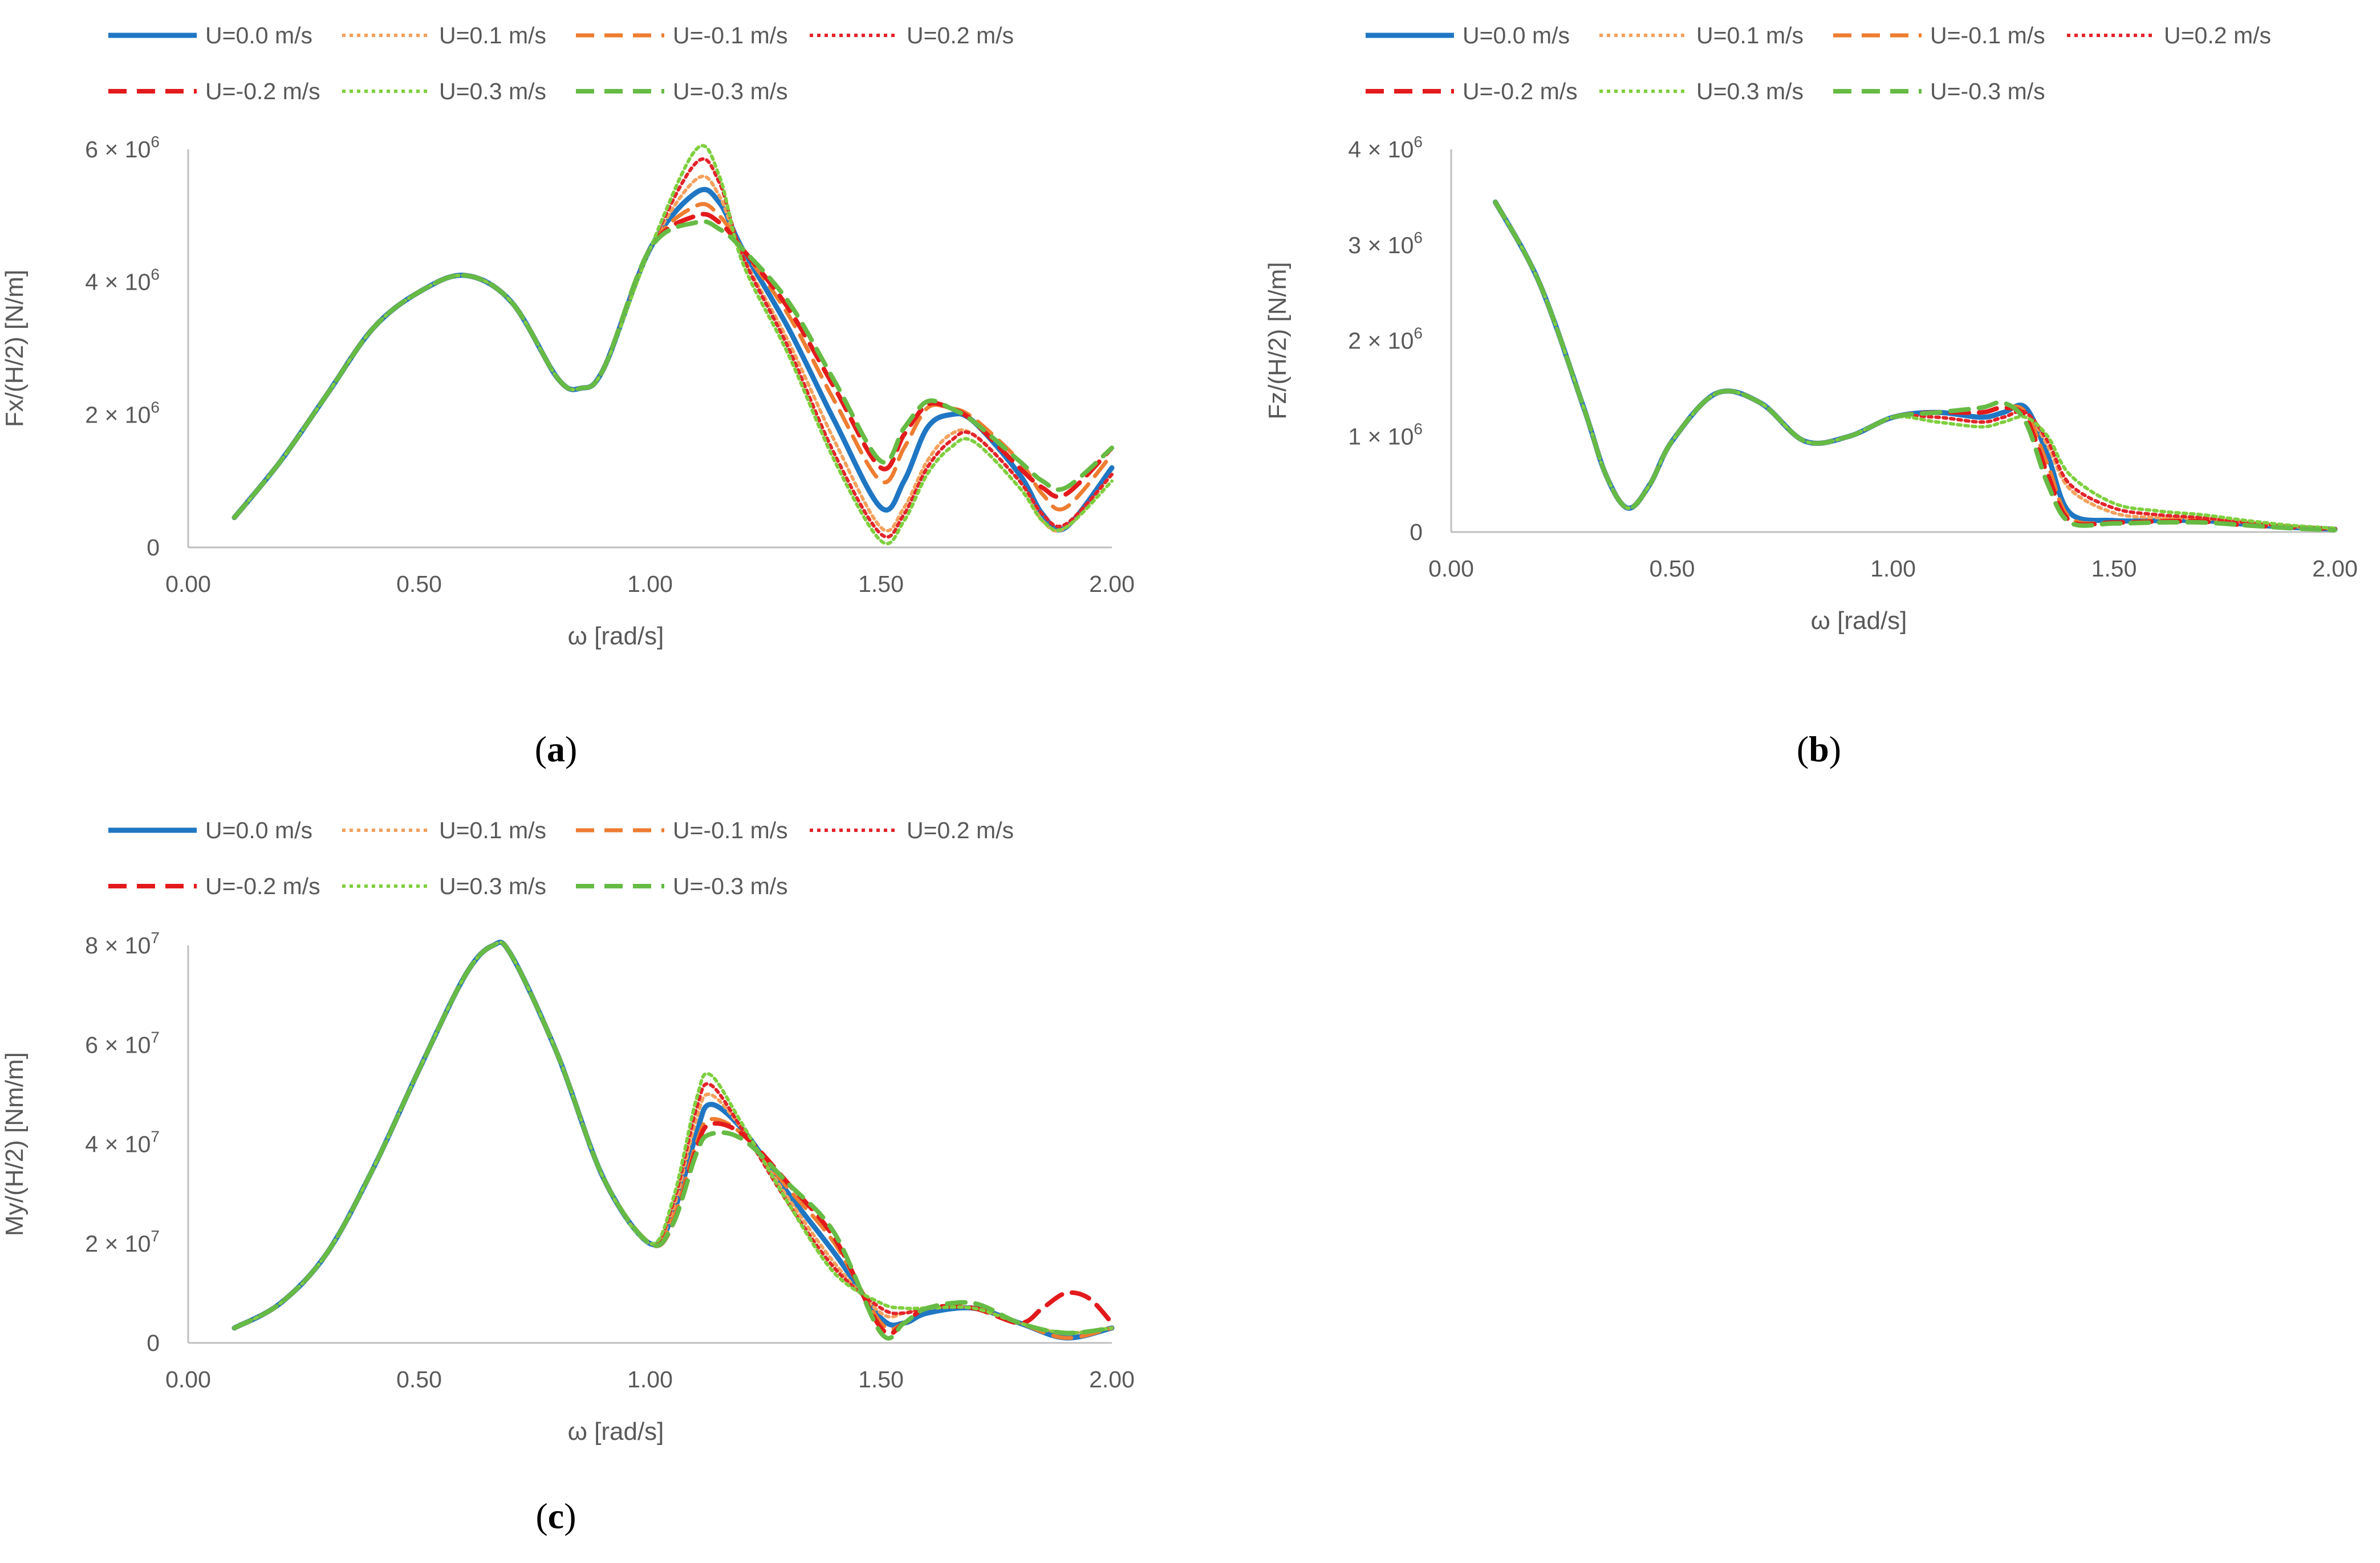  Describe the element at coordinates (555, 1516) in the screenshot. I see `panel-label: (c)` at that location.